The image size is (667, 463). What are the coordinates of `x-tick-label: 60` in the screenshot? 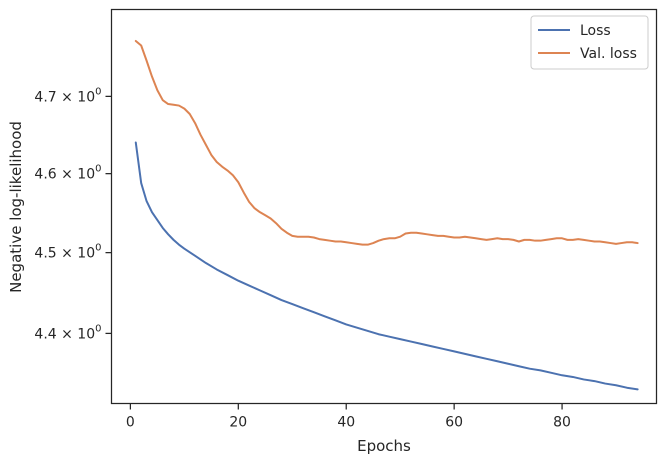 It's located at (454, 423).